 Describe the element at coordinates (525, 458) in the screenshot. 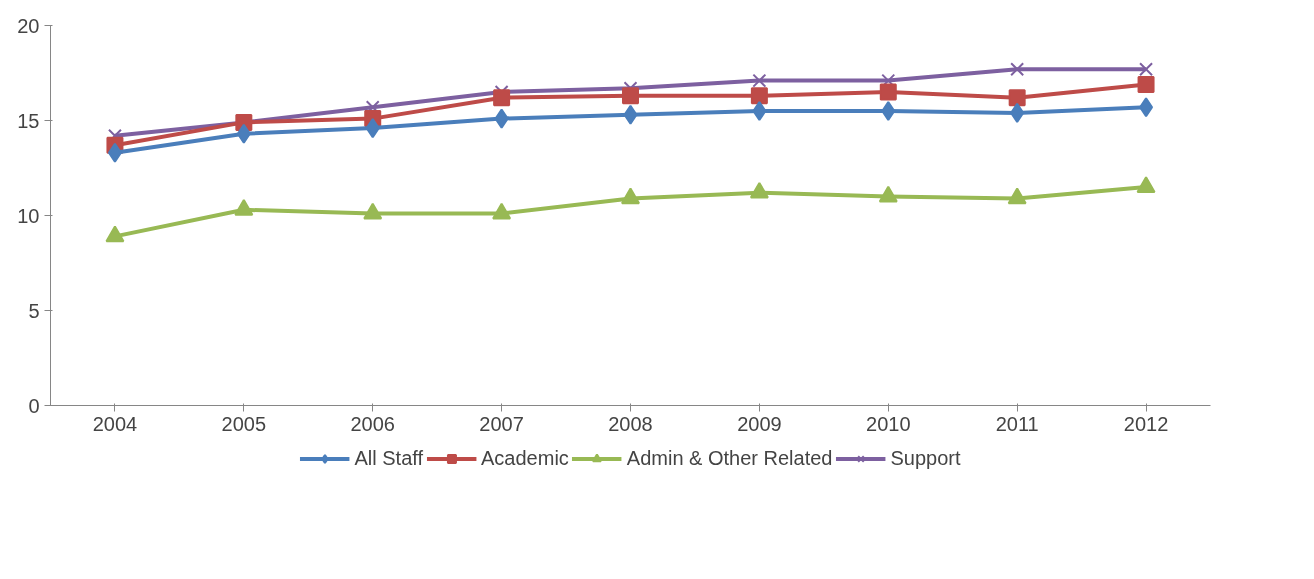

I see `legend-label: Academic` at that location.